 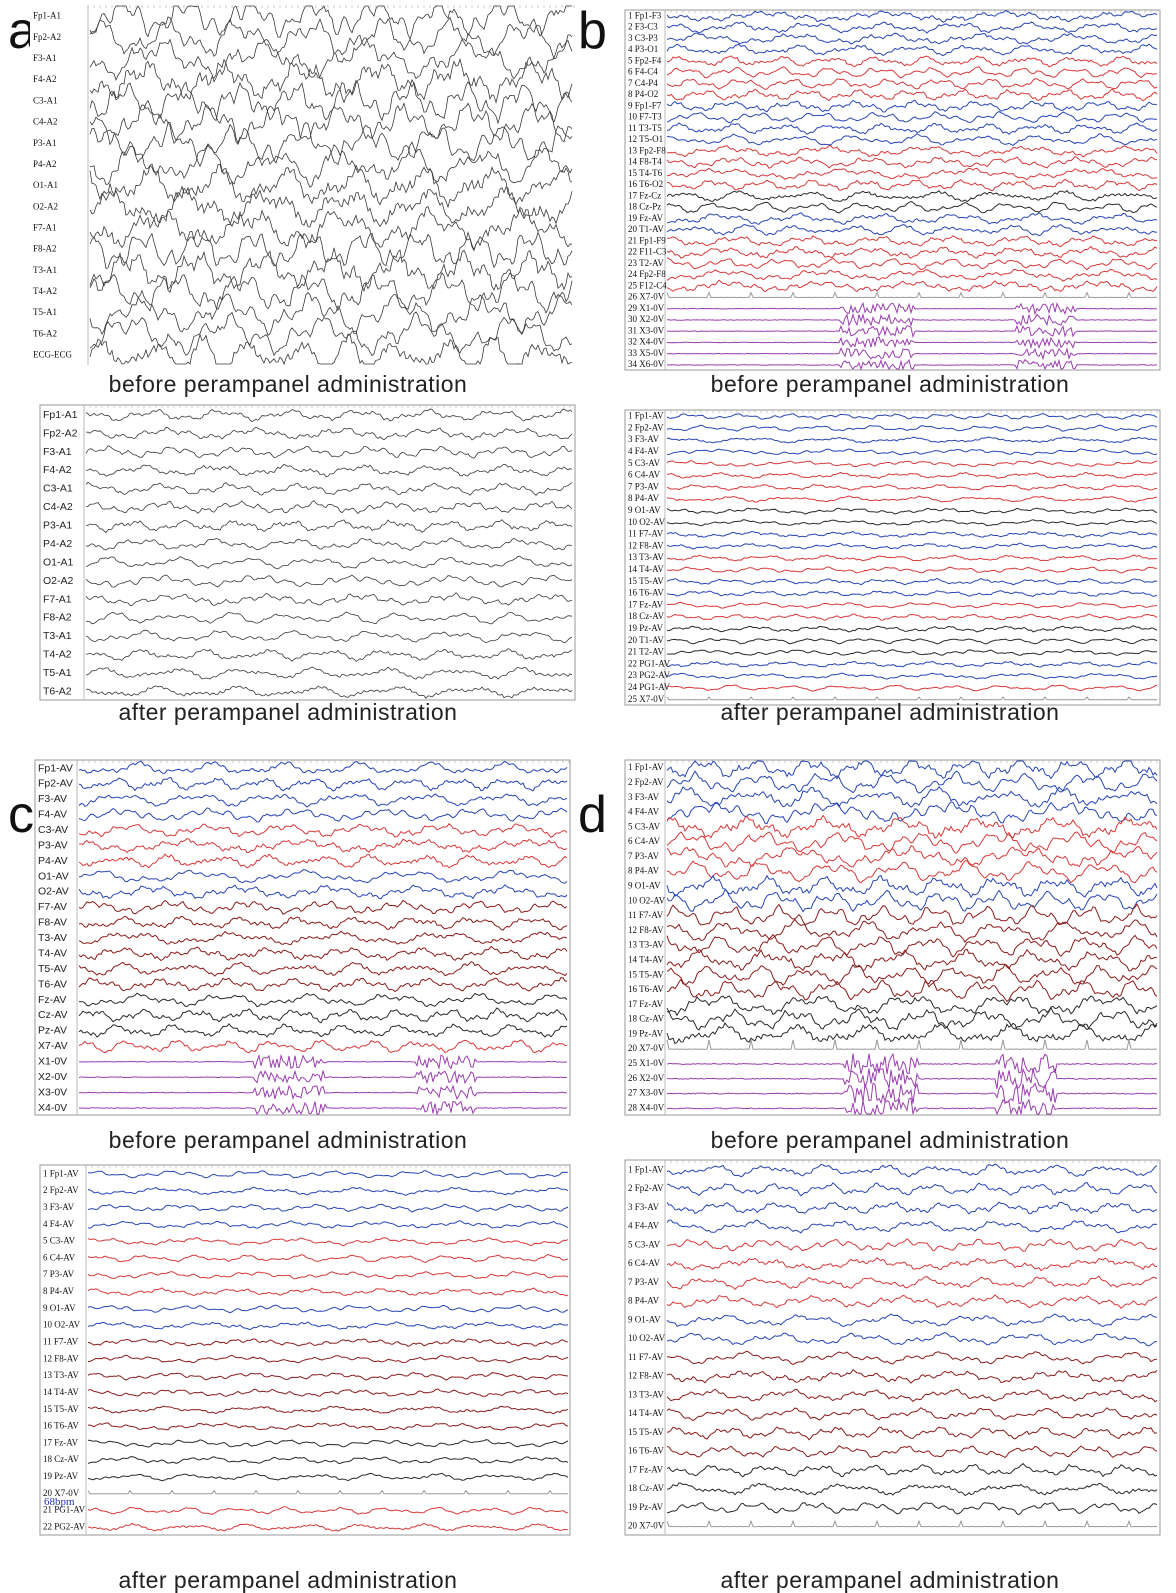 What do you see at coordinates (45, 122) in the screenshot?
I see `channel-label: C4-A2` at bounding box center [45, 122].